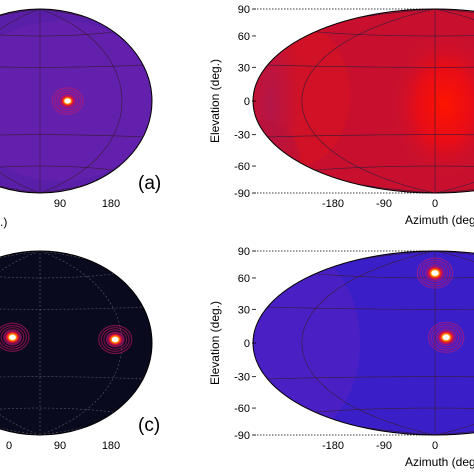  What do you see at coordinates (215, 343) in the screenshot?
I see `ylabel-d: Elevation (deg.)` at bounding box center [215, 343].